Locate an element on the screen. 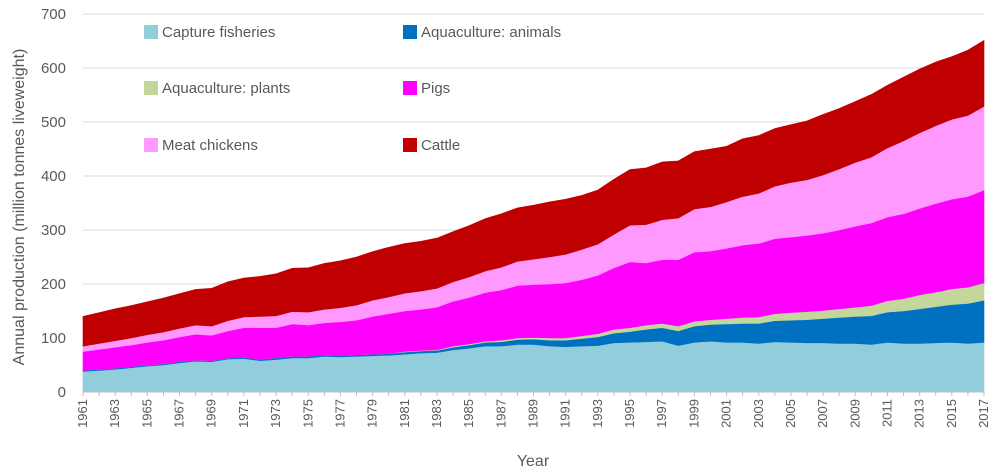 Image resolution: width=1000 pixels, height=475 pixels. legend-label-aquaculture-animals: Aquaculture: animals is located at coordinates (491, 32).